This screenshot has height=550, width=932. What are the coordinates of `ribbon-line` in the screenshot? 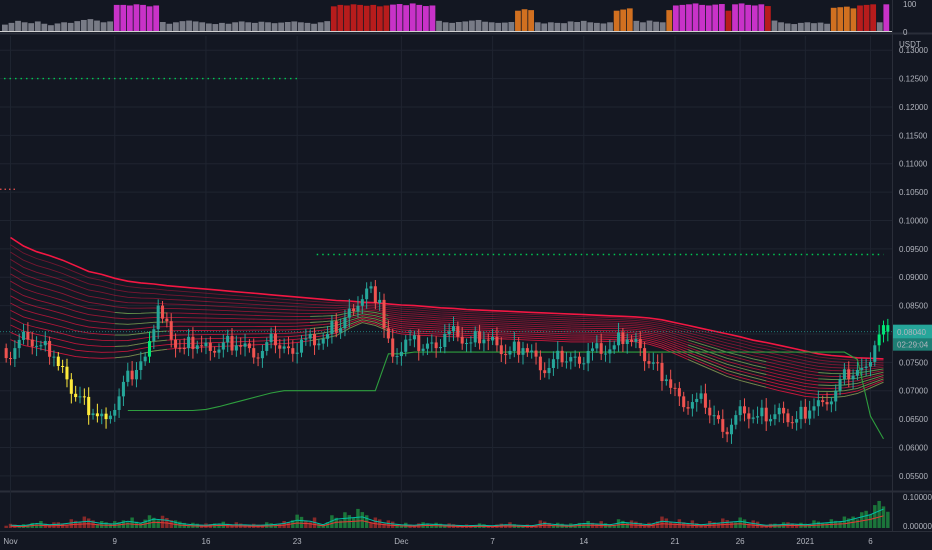 It's located at (447, 357).